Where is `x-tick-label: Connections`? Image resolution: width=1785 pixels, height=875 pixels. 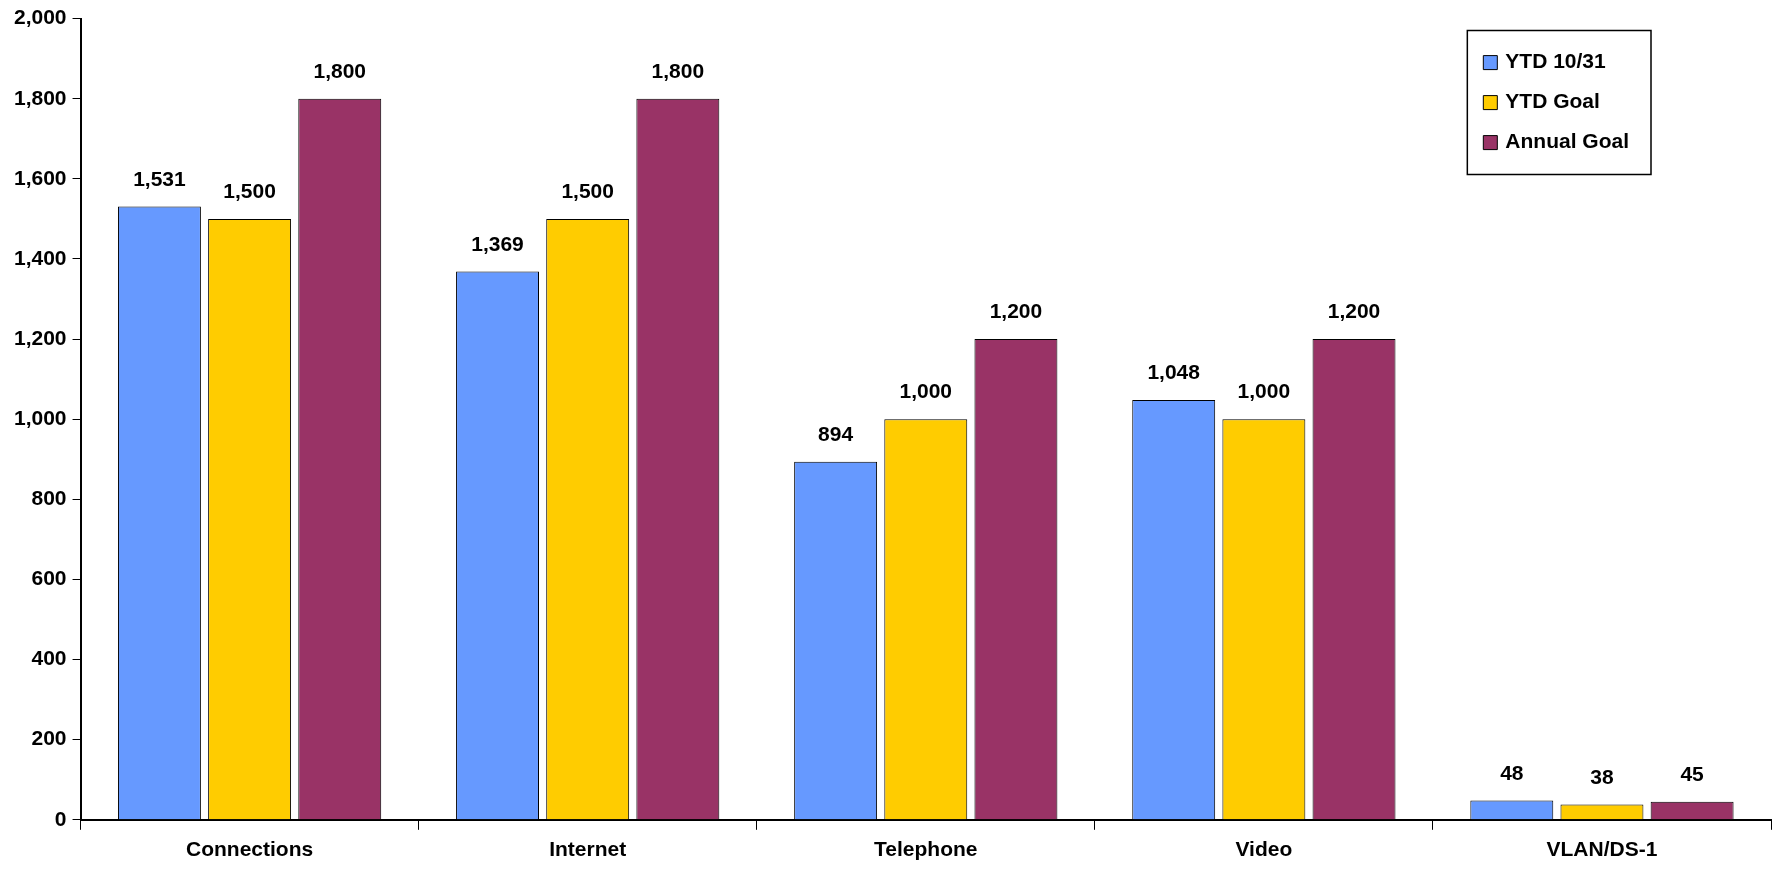 x-tick-label: Connections is located at coordinates (250, 849).